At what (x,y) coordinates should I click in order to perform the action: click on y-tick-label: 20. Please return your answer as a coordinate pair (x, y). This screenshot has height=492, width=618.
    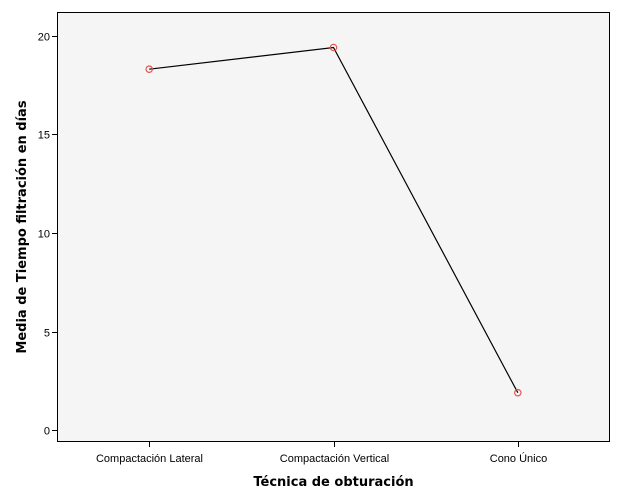
    Looking at the image, I should click on (44, 38).